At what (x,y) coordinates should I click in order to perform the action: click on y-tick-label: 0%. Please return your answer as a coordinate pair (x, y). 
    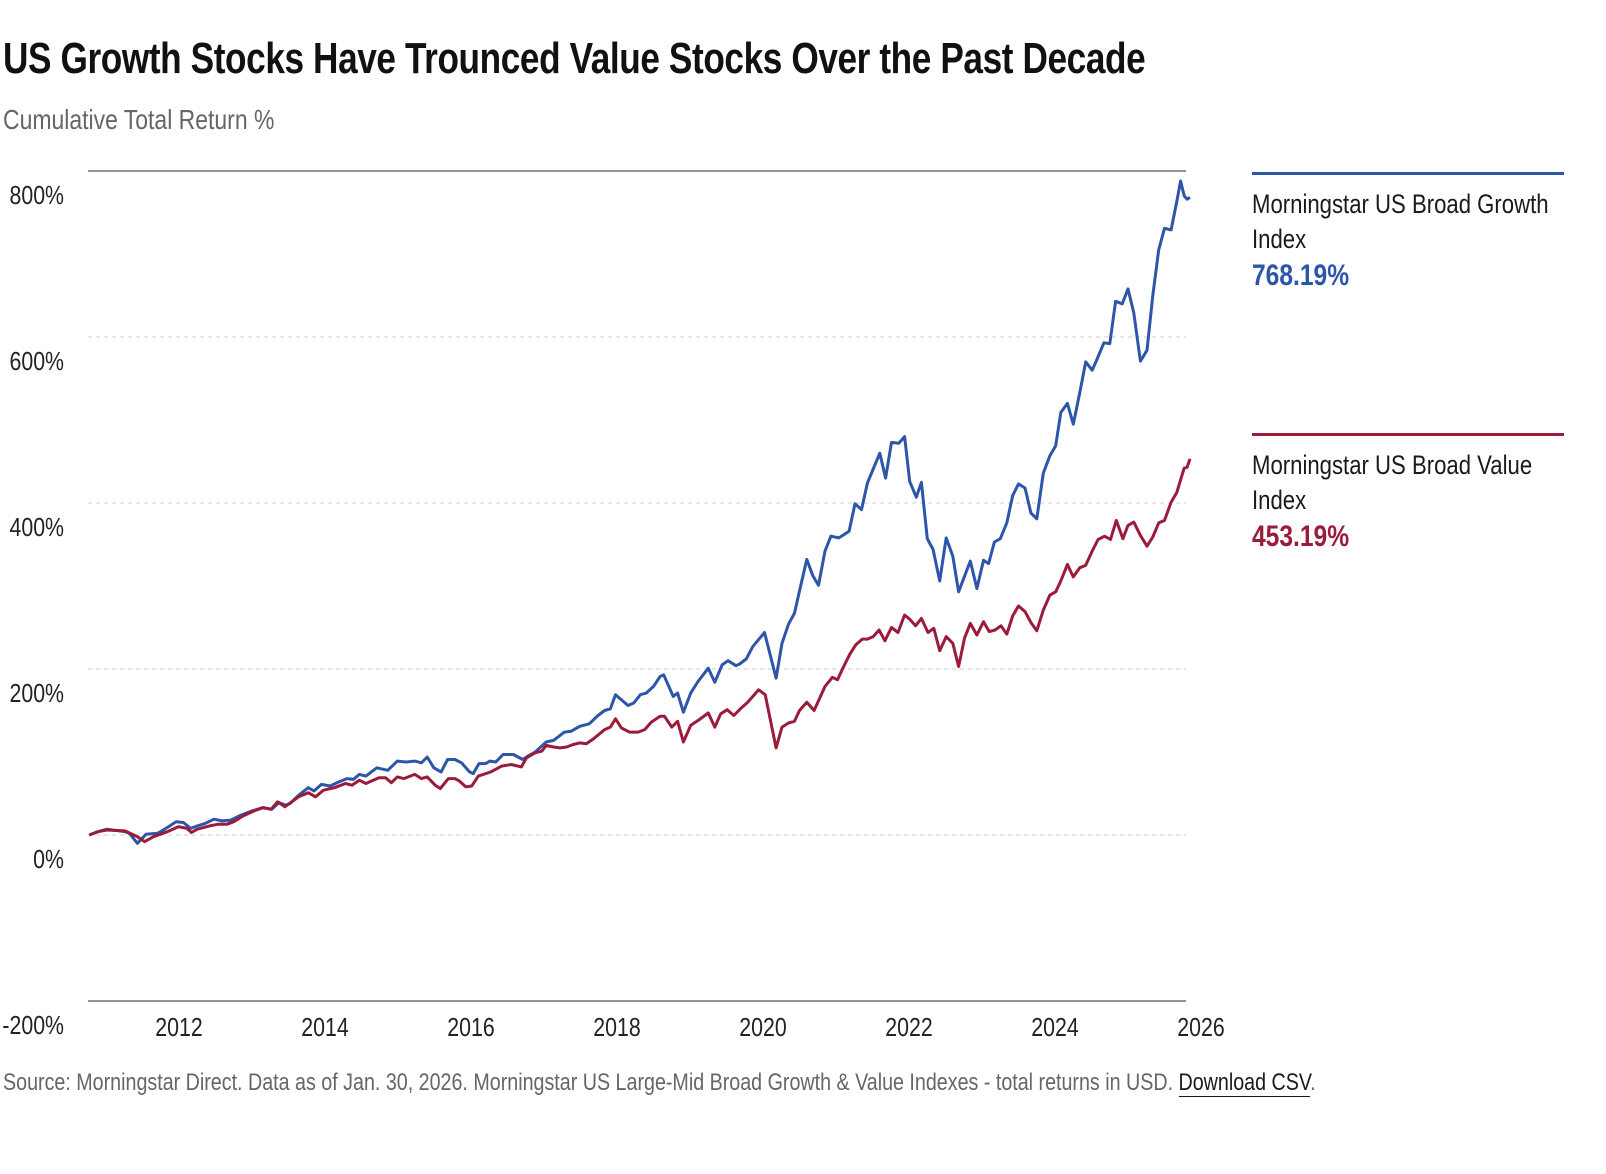
    Looking at the image, I should click on (48, 860).